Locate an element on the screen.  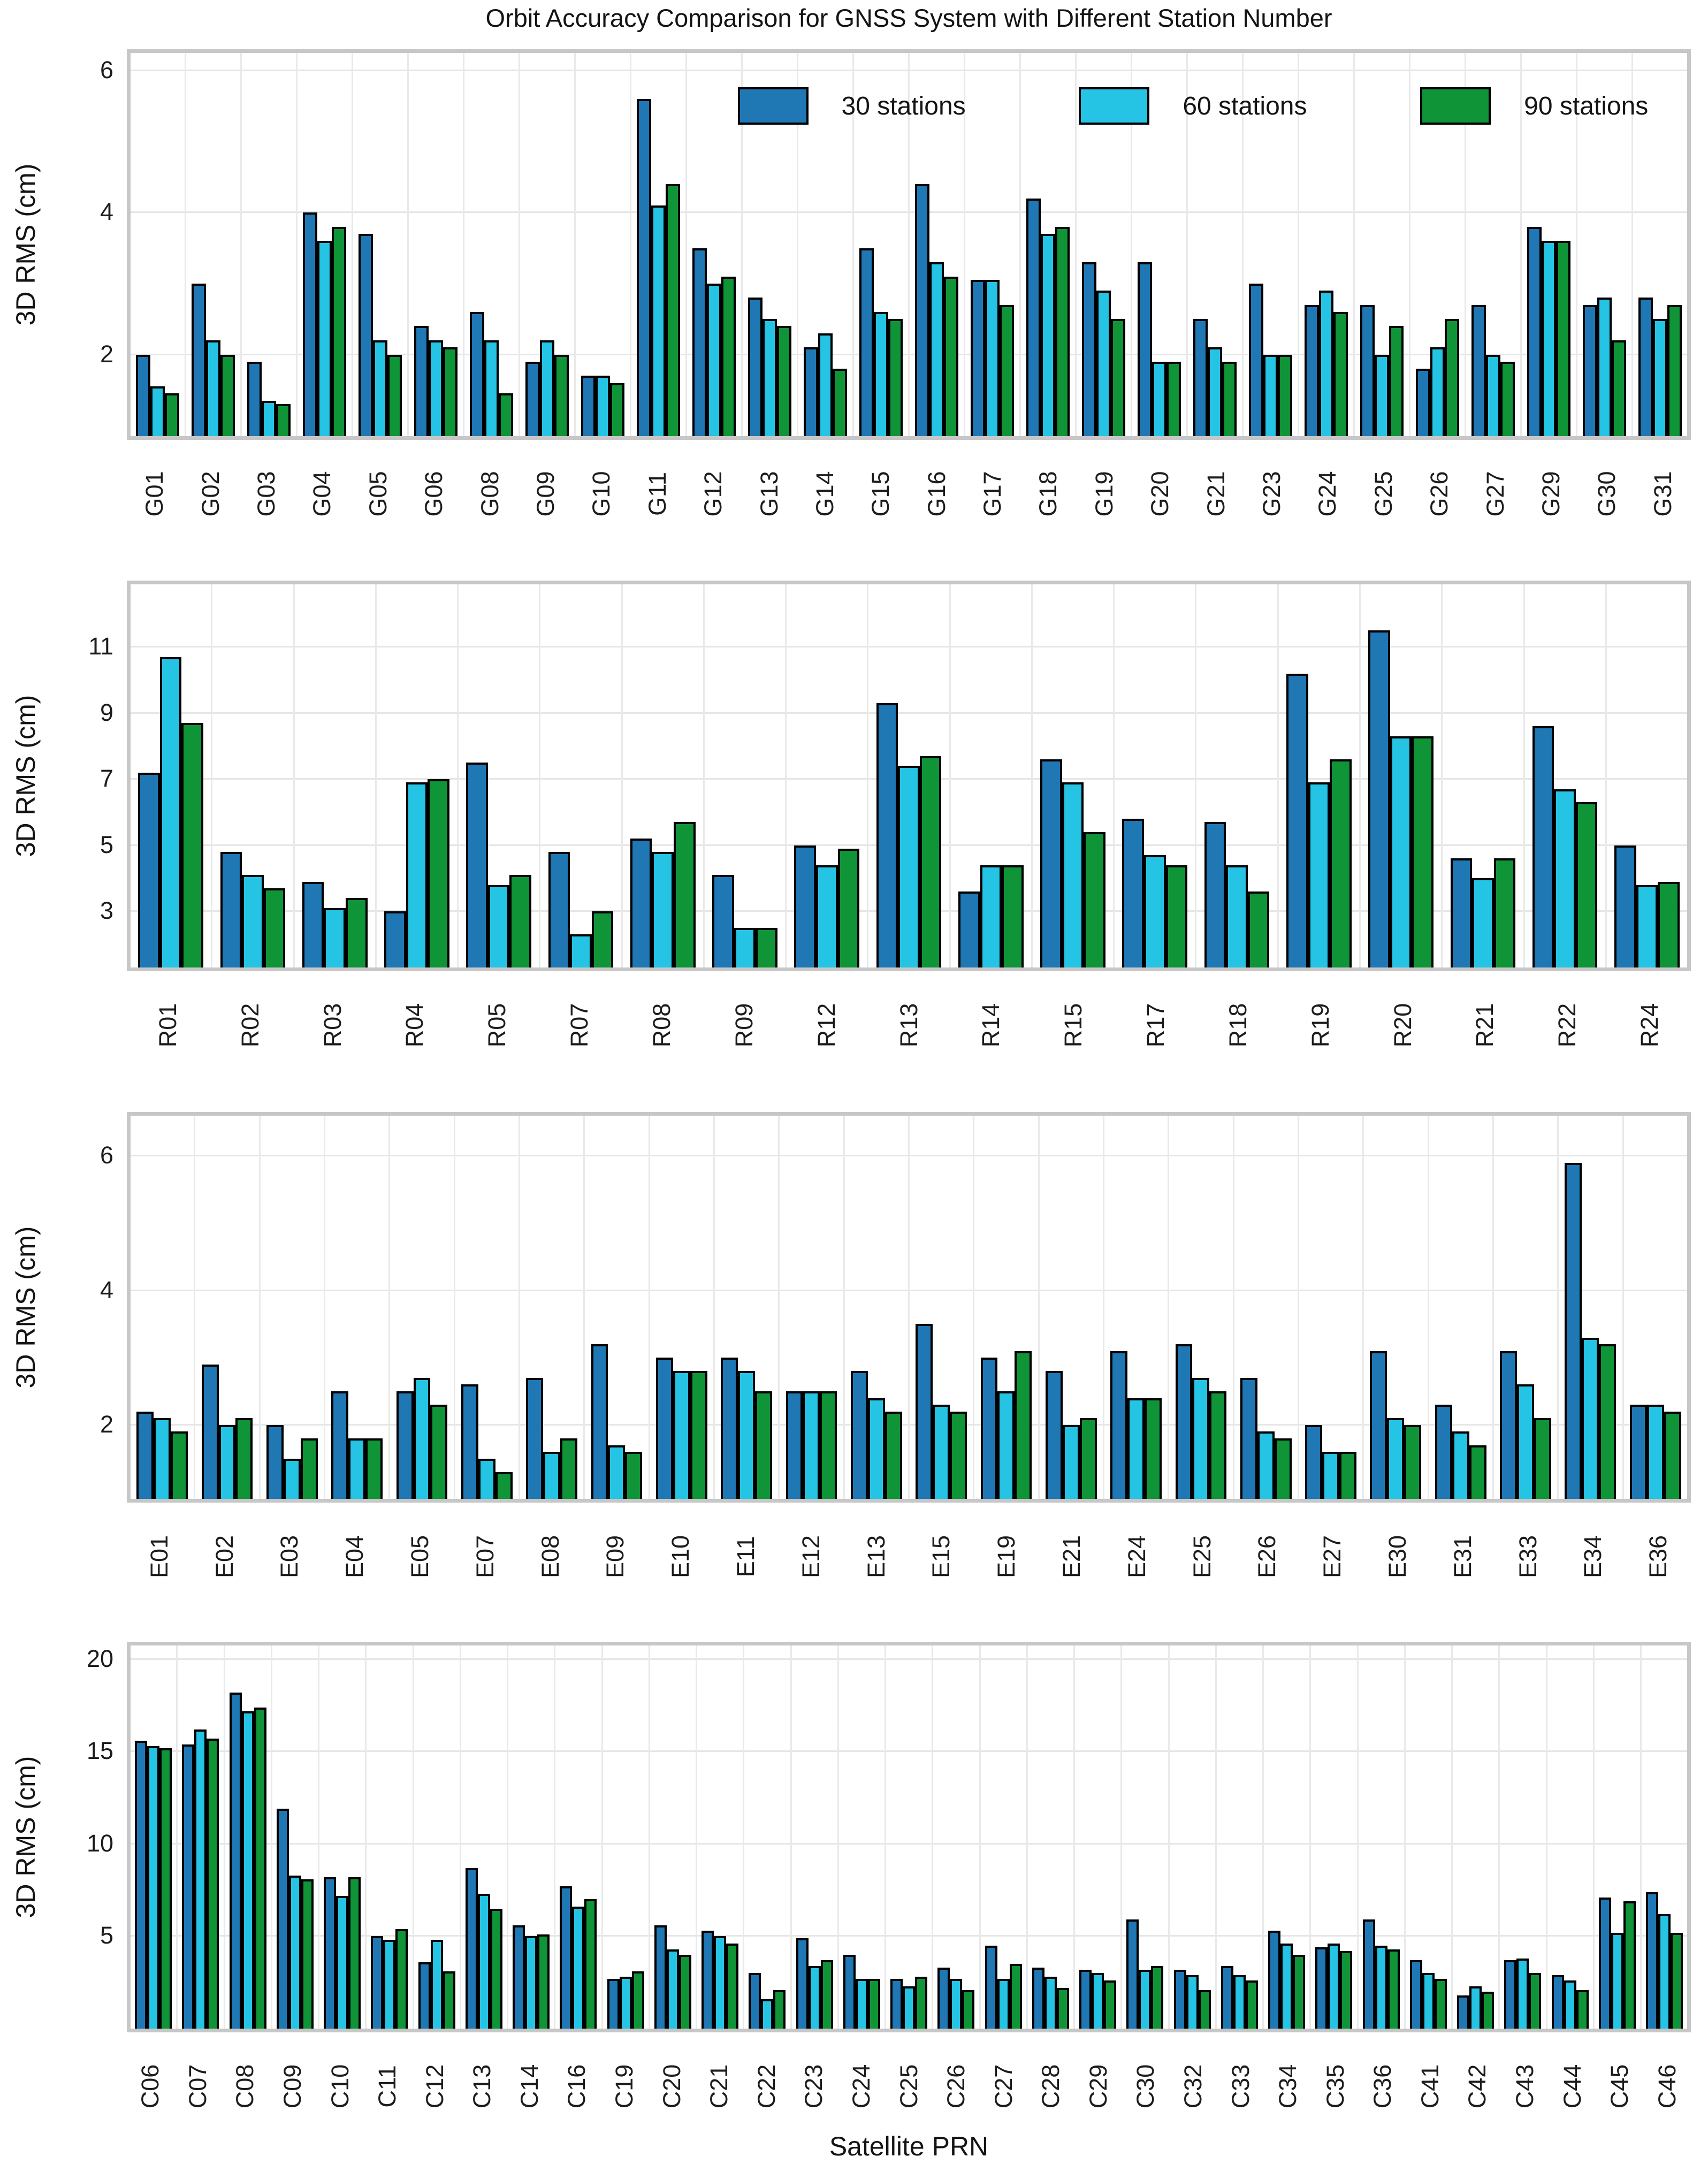
bar-E26-90stations is located at coordinates (1283, 1468).